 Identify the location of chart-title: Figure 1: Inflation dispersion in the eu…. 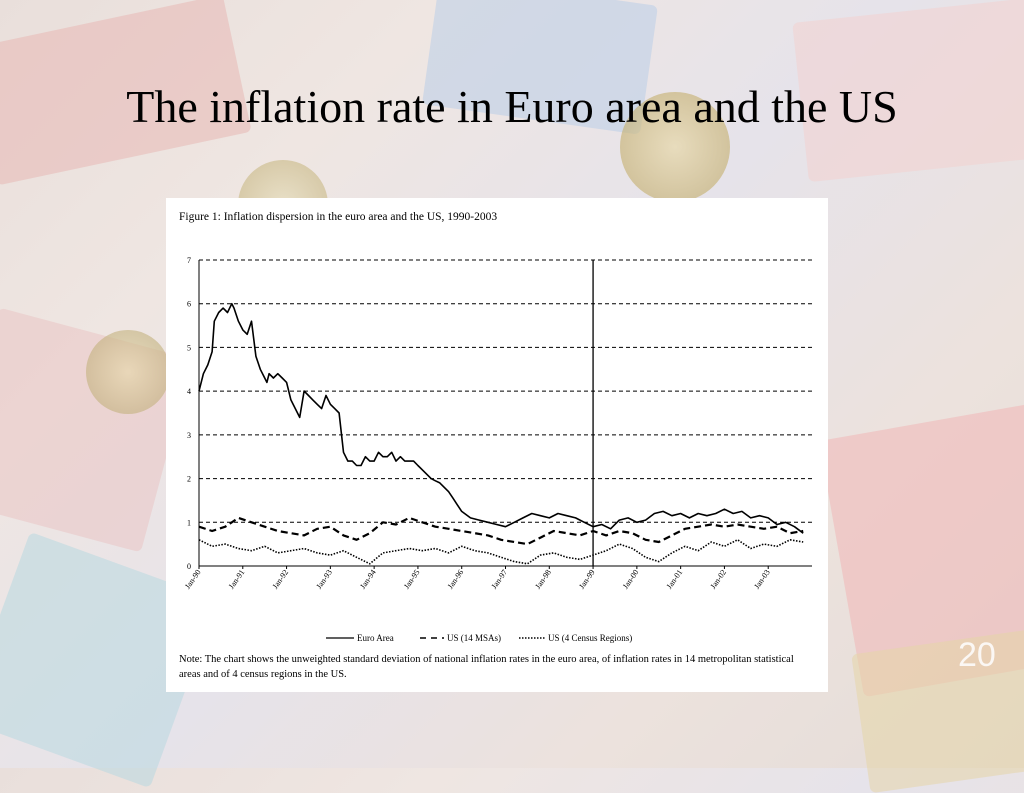
(338, 217).